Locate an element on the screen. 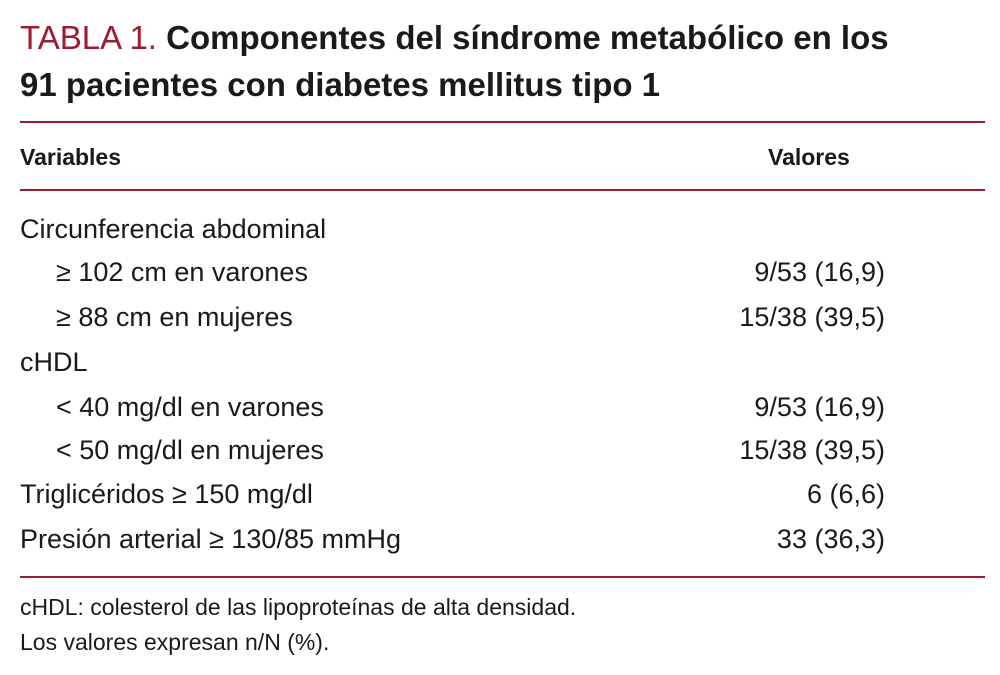  variable-cell: cHDL is located at coordinates (54, 362).